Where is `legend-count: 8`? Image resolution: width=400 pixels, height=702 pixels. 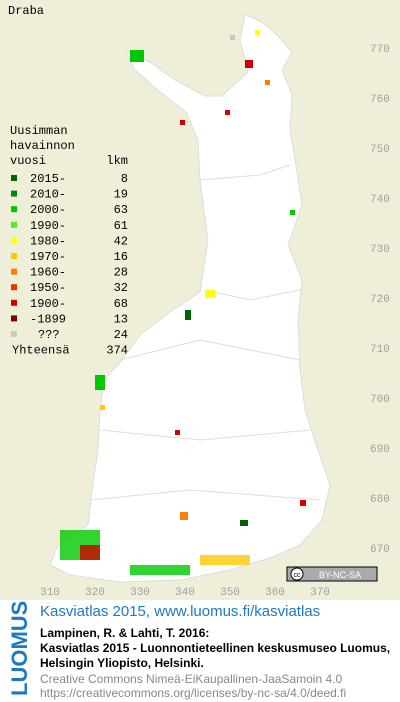
legend-count: 8 is located at coordinates (124, 179).